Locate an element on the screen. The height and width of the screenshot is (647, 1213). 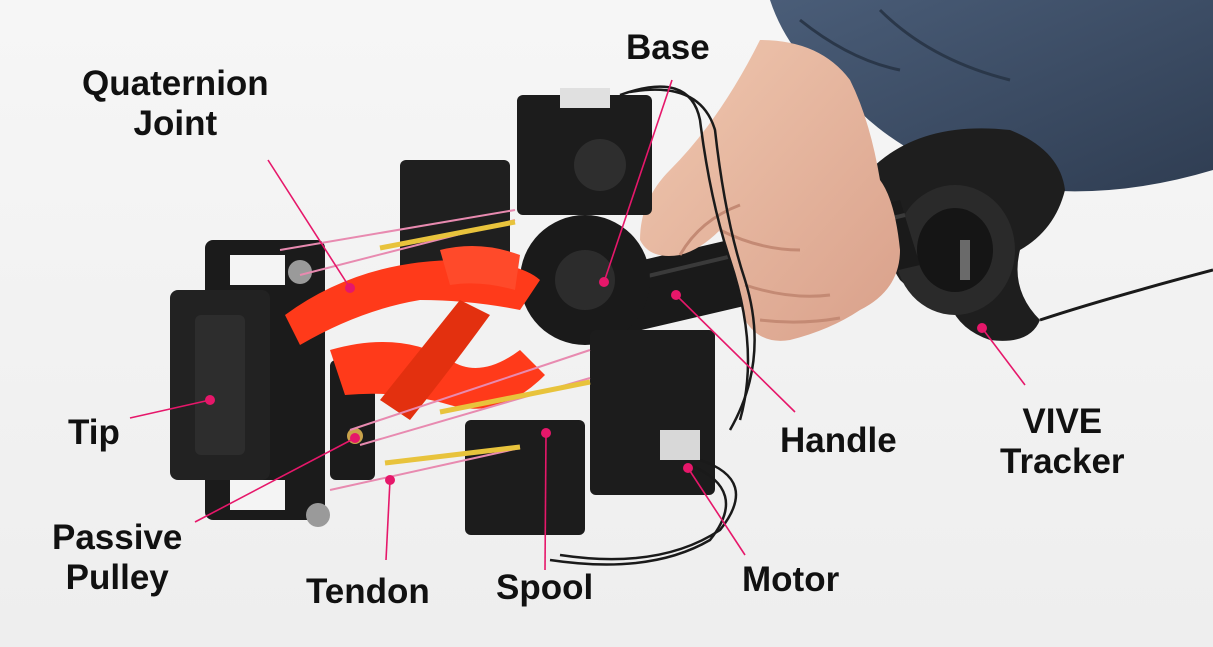
quaternion-joint is located at coordinates (415, 333).